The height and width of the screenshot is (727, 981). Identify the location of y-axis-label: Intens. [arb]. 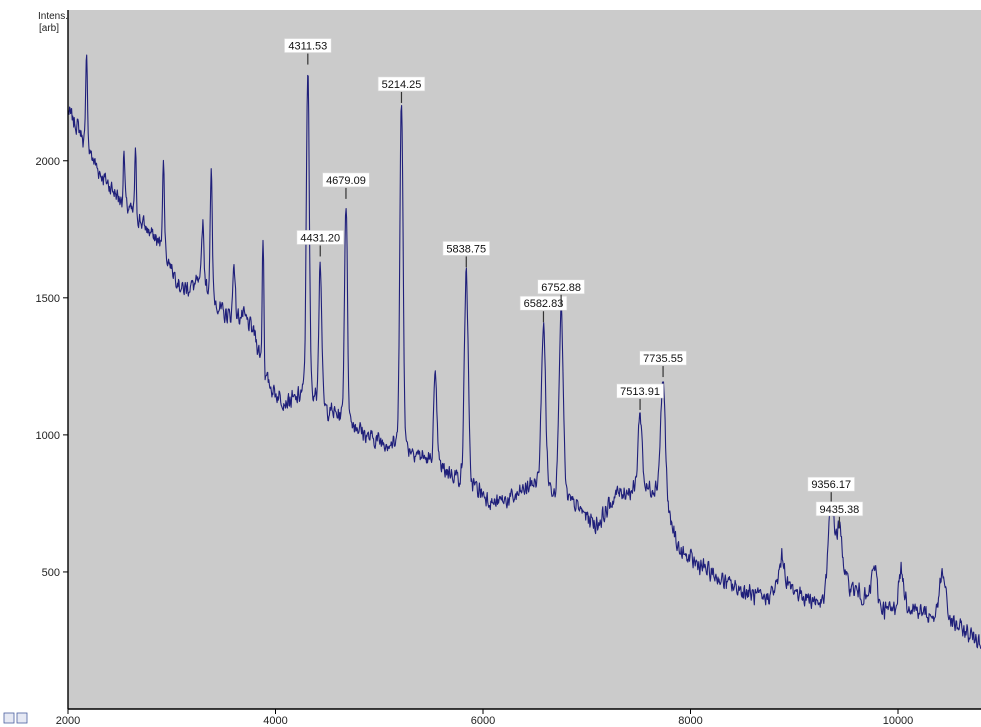
(53, 22).